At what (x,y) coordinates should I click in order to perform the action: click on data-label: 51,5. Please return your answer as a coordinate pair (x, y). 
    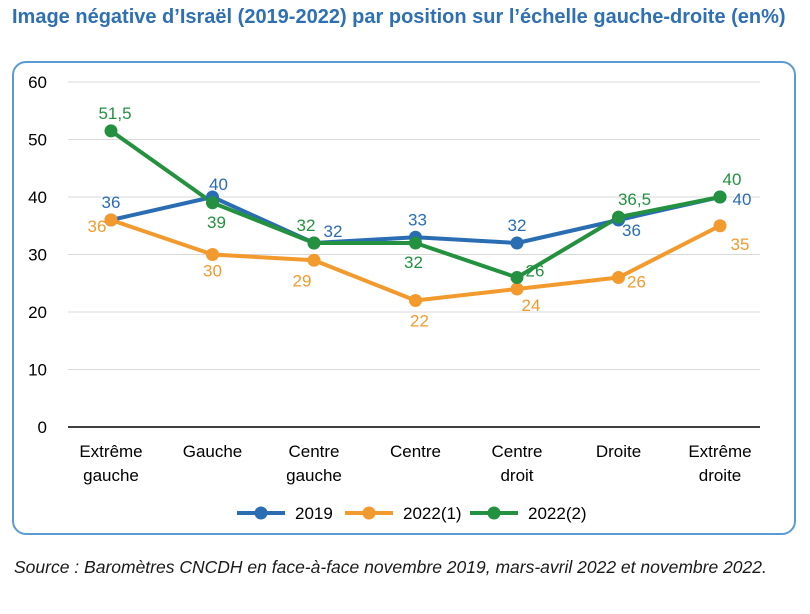
    Looking at the image, I should click on (114, 113).